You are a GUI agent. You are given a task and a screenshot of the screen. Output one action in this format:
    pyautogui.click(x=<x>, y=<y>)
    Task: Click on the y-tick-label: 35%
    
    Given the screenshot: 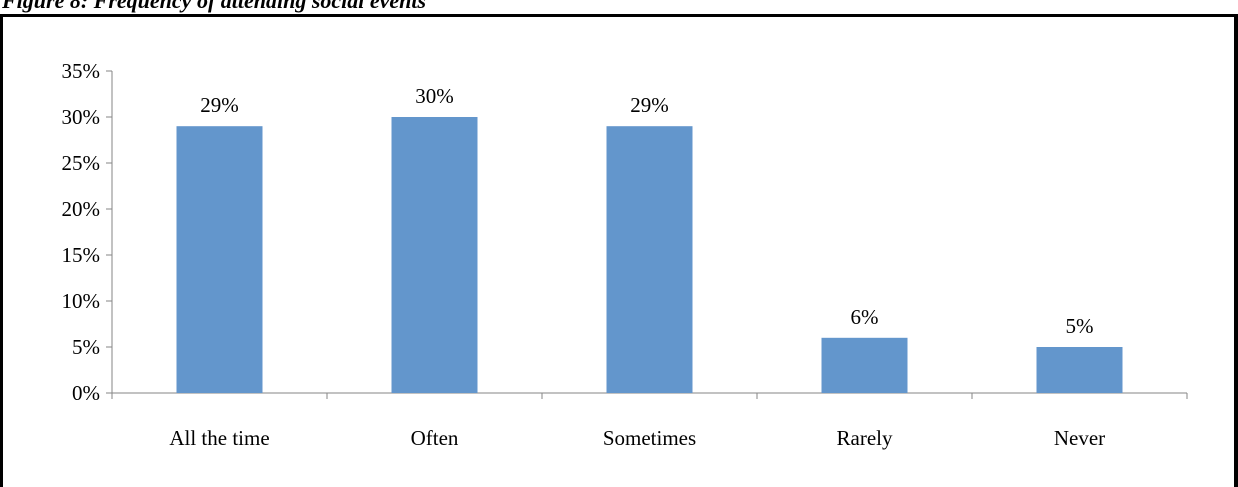 What is the action you would take?
    pyautogui.click(x=81, y=71)
    